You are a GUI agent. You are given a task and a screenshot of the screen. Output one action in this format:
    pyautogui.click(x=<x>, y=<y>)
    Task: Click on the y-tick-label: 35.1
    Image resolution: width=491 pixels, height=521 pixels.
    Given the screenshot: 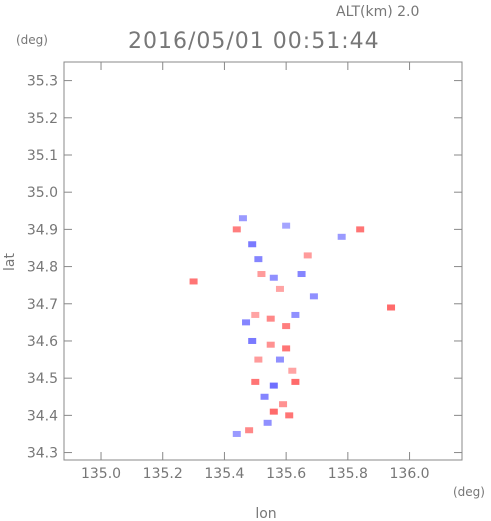 What is the action you would take?
    pyautogui.click(x=42, y=156)
    